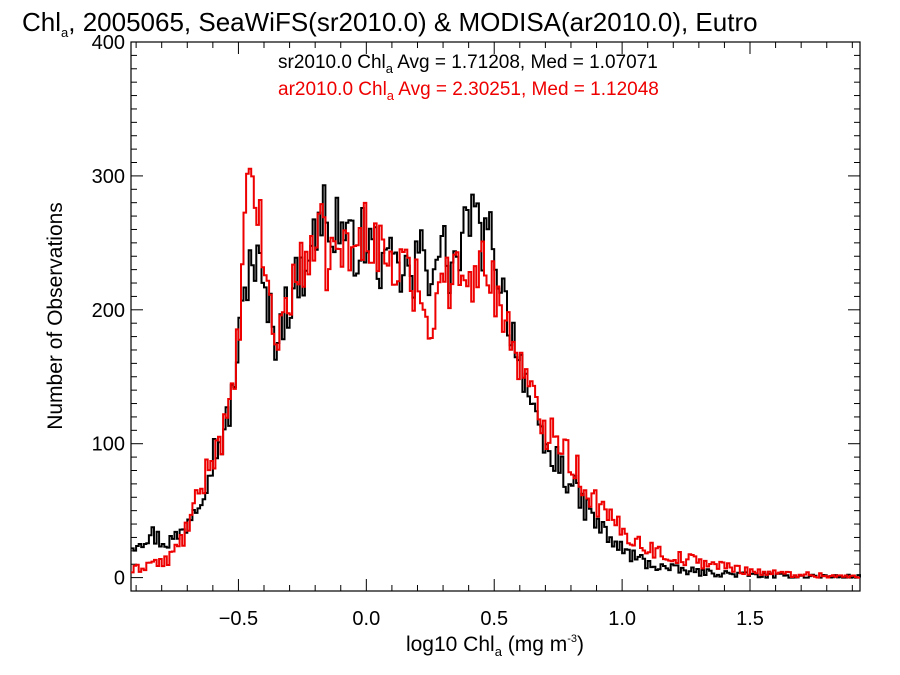 The height and width of the screenshot is (675, 900). I want to click on x-tick-label: −0.5, so click(238, 619).